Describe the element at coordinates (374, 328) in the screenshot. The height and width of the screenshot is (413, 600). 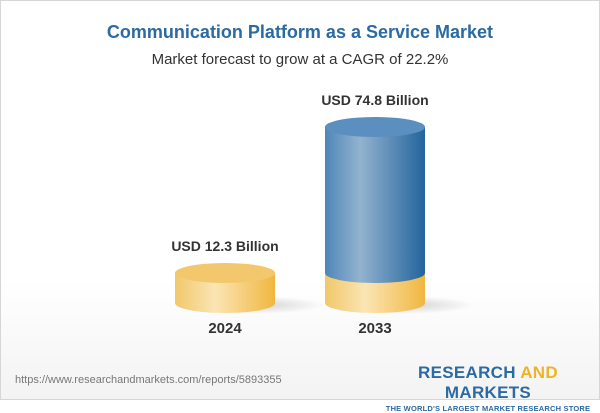
I see `category-label: 2033` at that location.